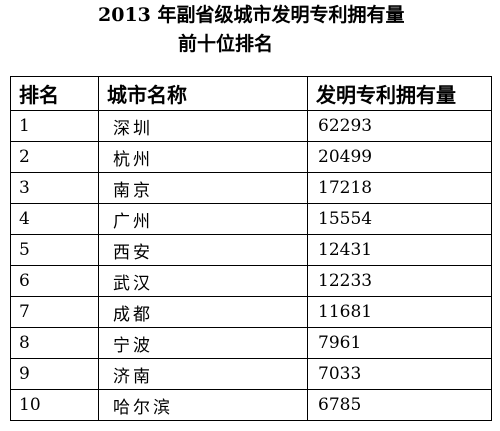  What do you see at coordinates (54, 312) in the screenshot?
I see `rank-cell: 7` at bounding box center [54, 312].